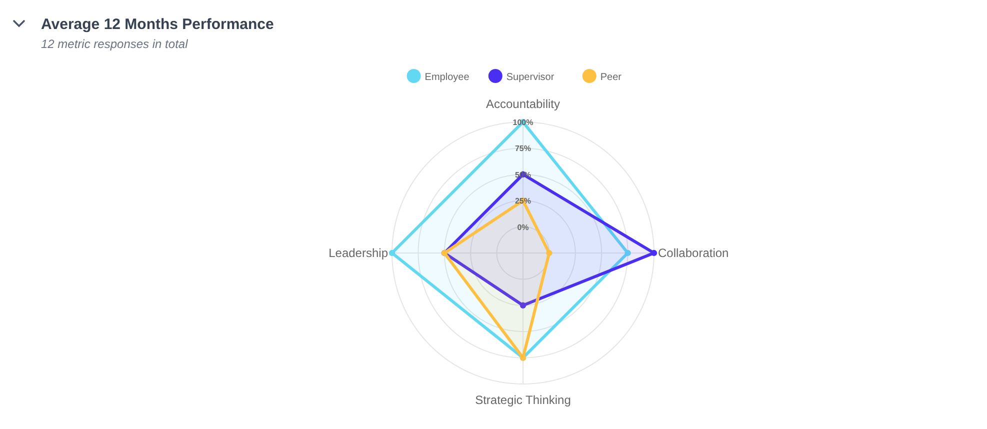 The height and width of the screenshot is (429, 987). Describe the element at coordinates (611, 77) in the screenshot. I see `legend-label: Peer` at that location.